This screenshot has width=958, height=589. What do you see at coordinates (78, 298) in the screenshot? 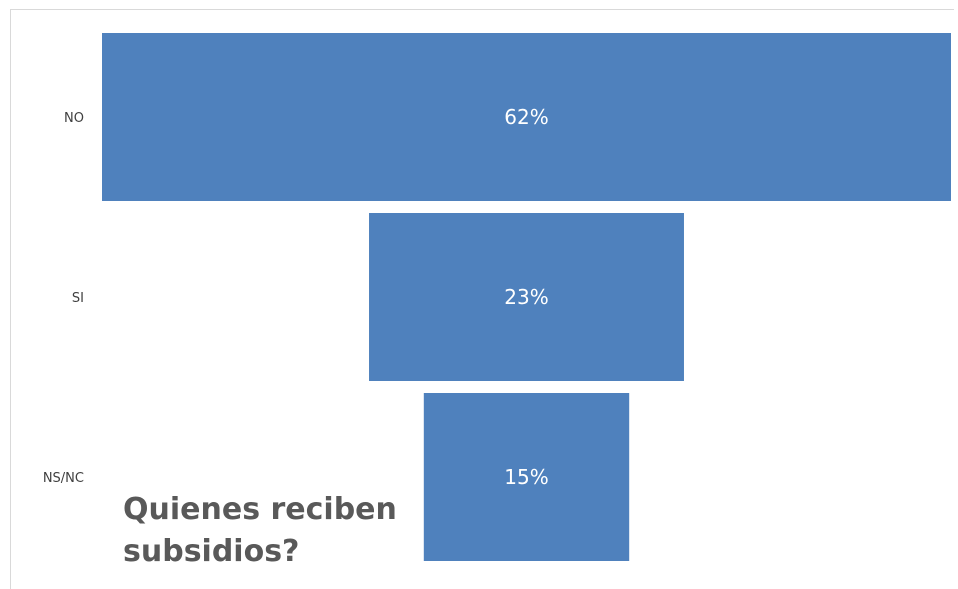
I see `category-label-si: SI` at bounding box center [78, 298].